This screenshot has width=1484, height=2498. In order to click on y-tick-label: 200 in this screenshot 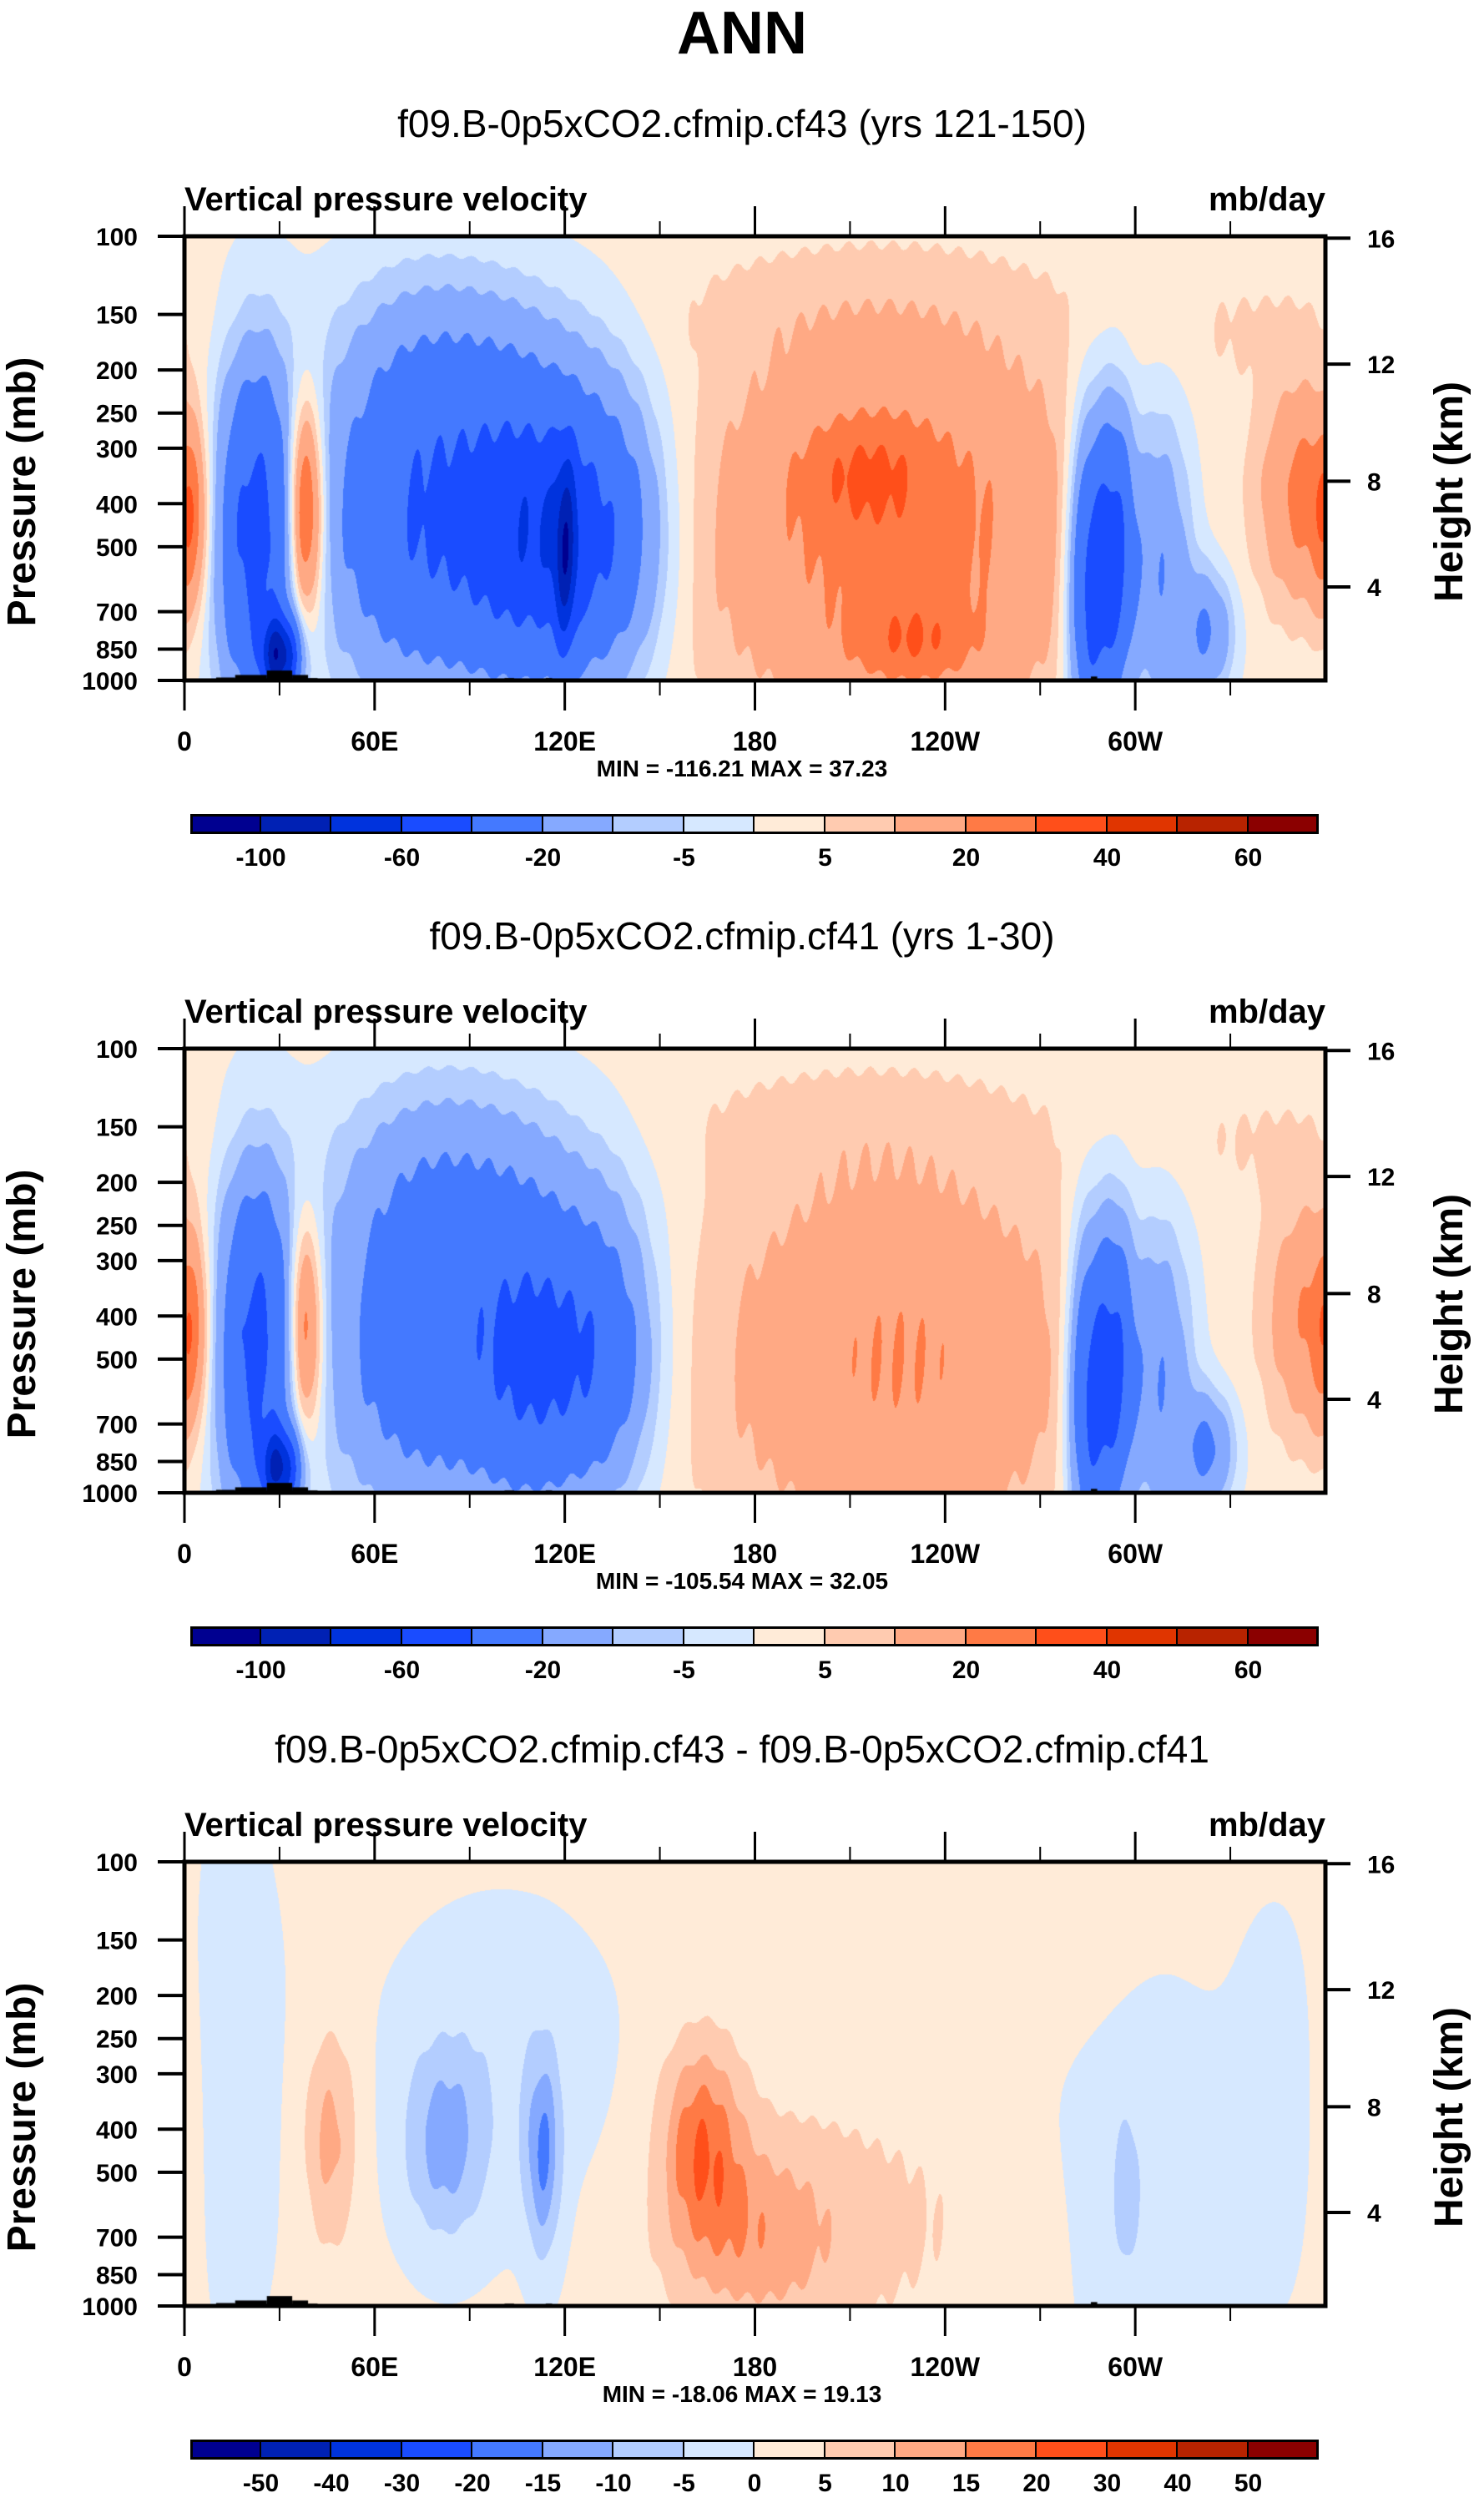, I will do `click(117, 1183)`.